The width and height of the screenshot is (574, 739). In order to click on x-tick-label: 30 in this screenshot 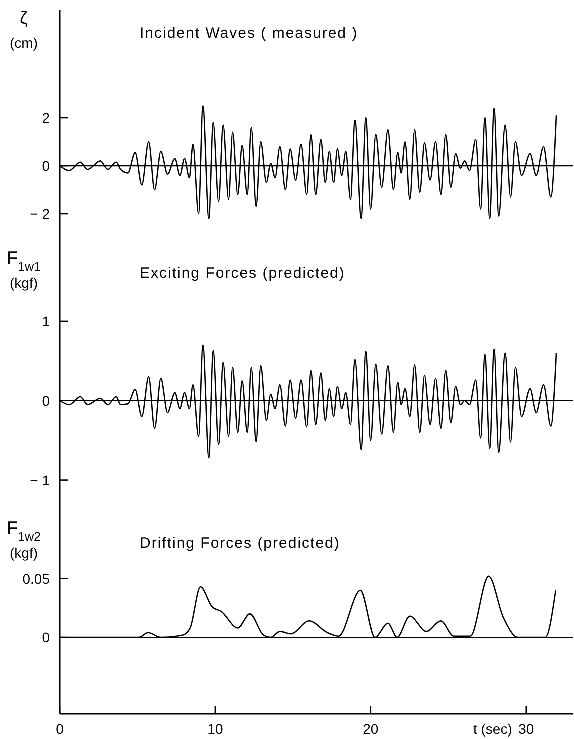, I will do `click(526, 729)`.